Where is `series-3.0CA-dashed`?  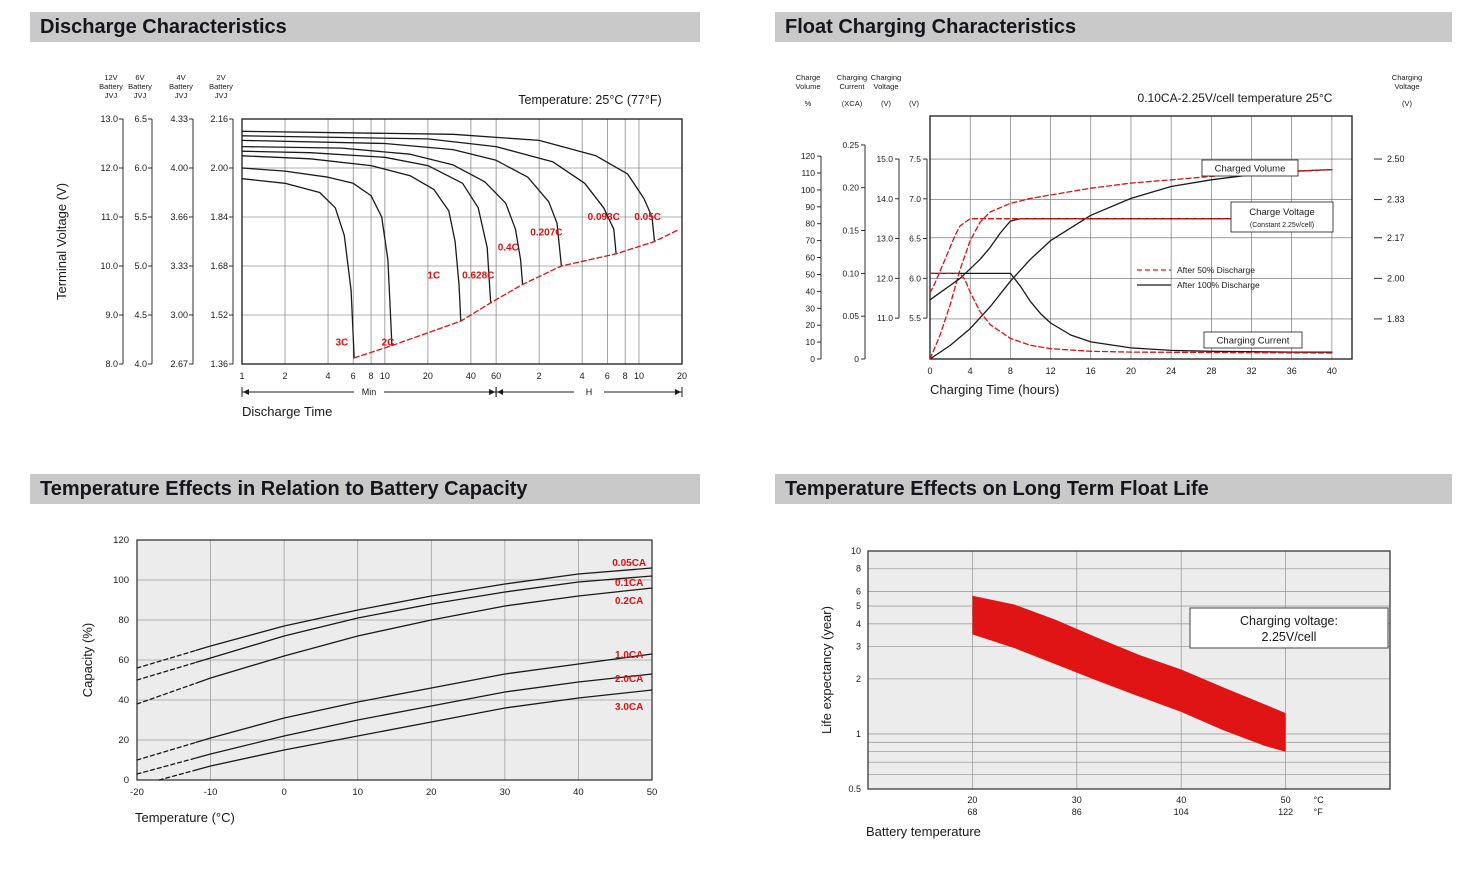
series-3.0CA-dashed is located at coordinates (177, 775).